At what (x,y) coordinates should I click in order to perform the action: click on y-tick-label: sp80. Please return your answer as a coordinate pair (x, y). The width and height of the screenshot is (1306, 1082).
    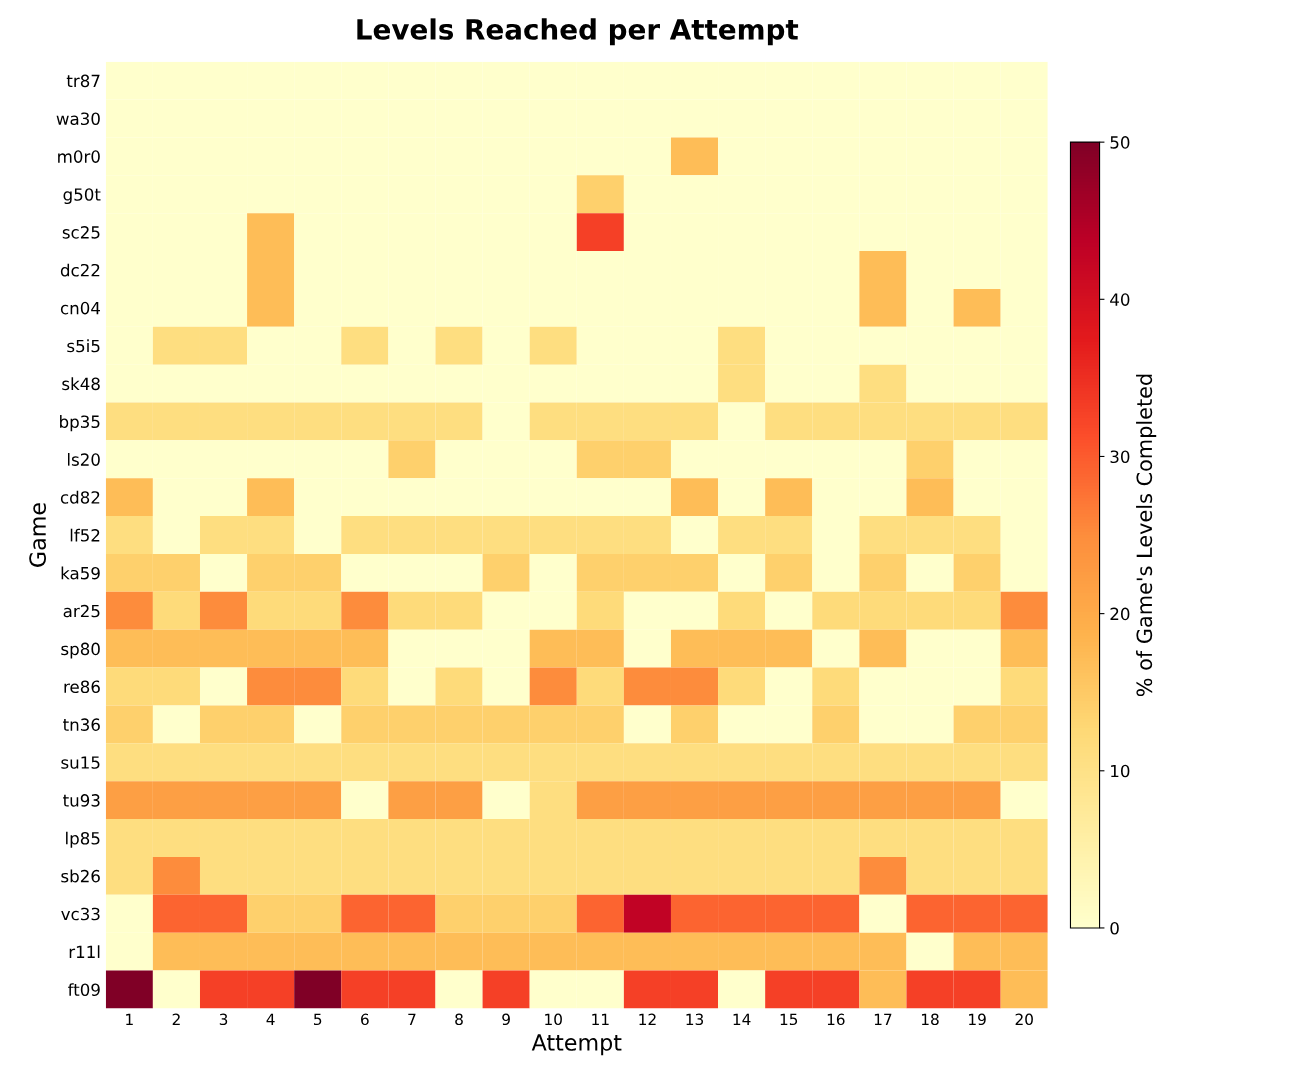
    Looking at the image, I should click on (80, 650).